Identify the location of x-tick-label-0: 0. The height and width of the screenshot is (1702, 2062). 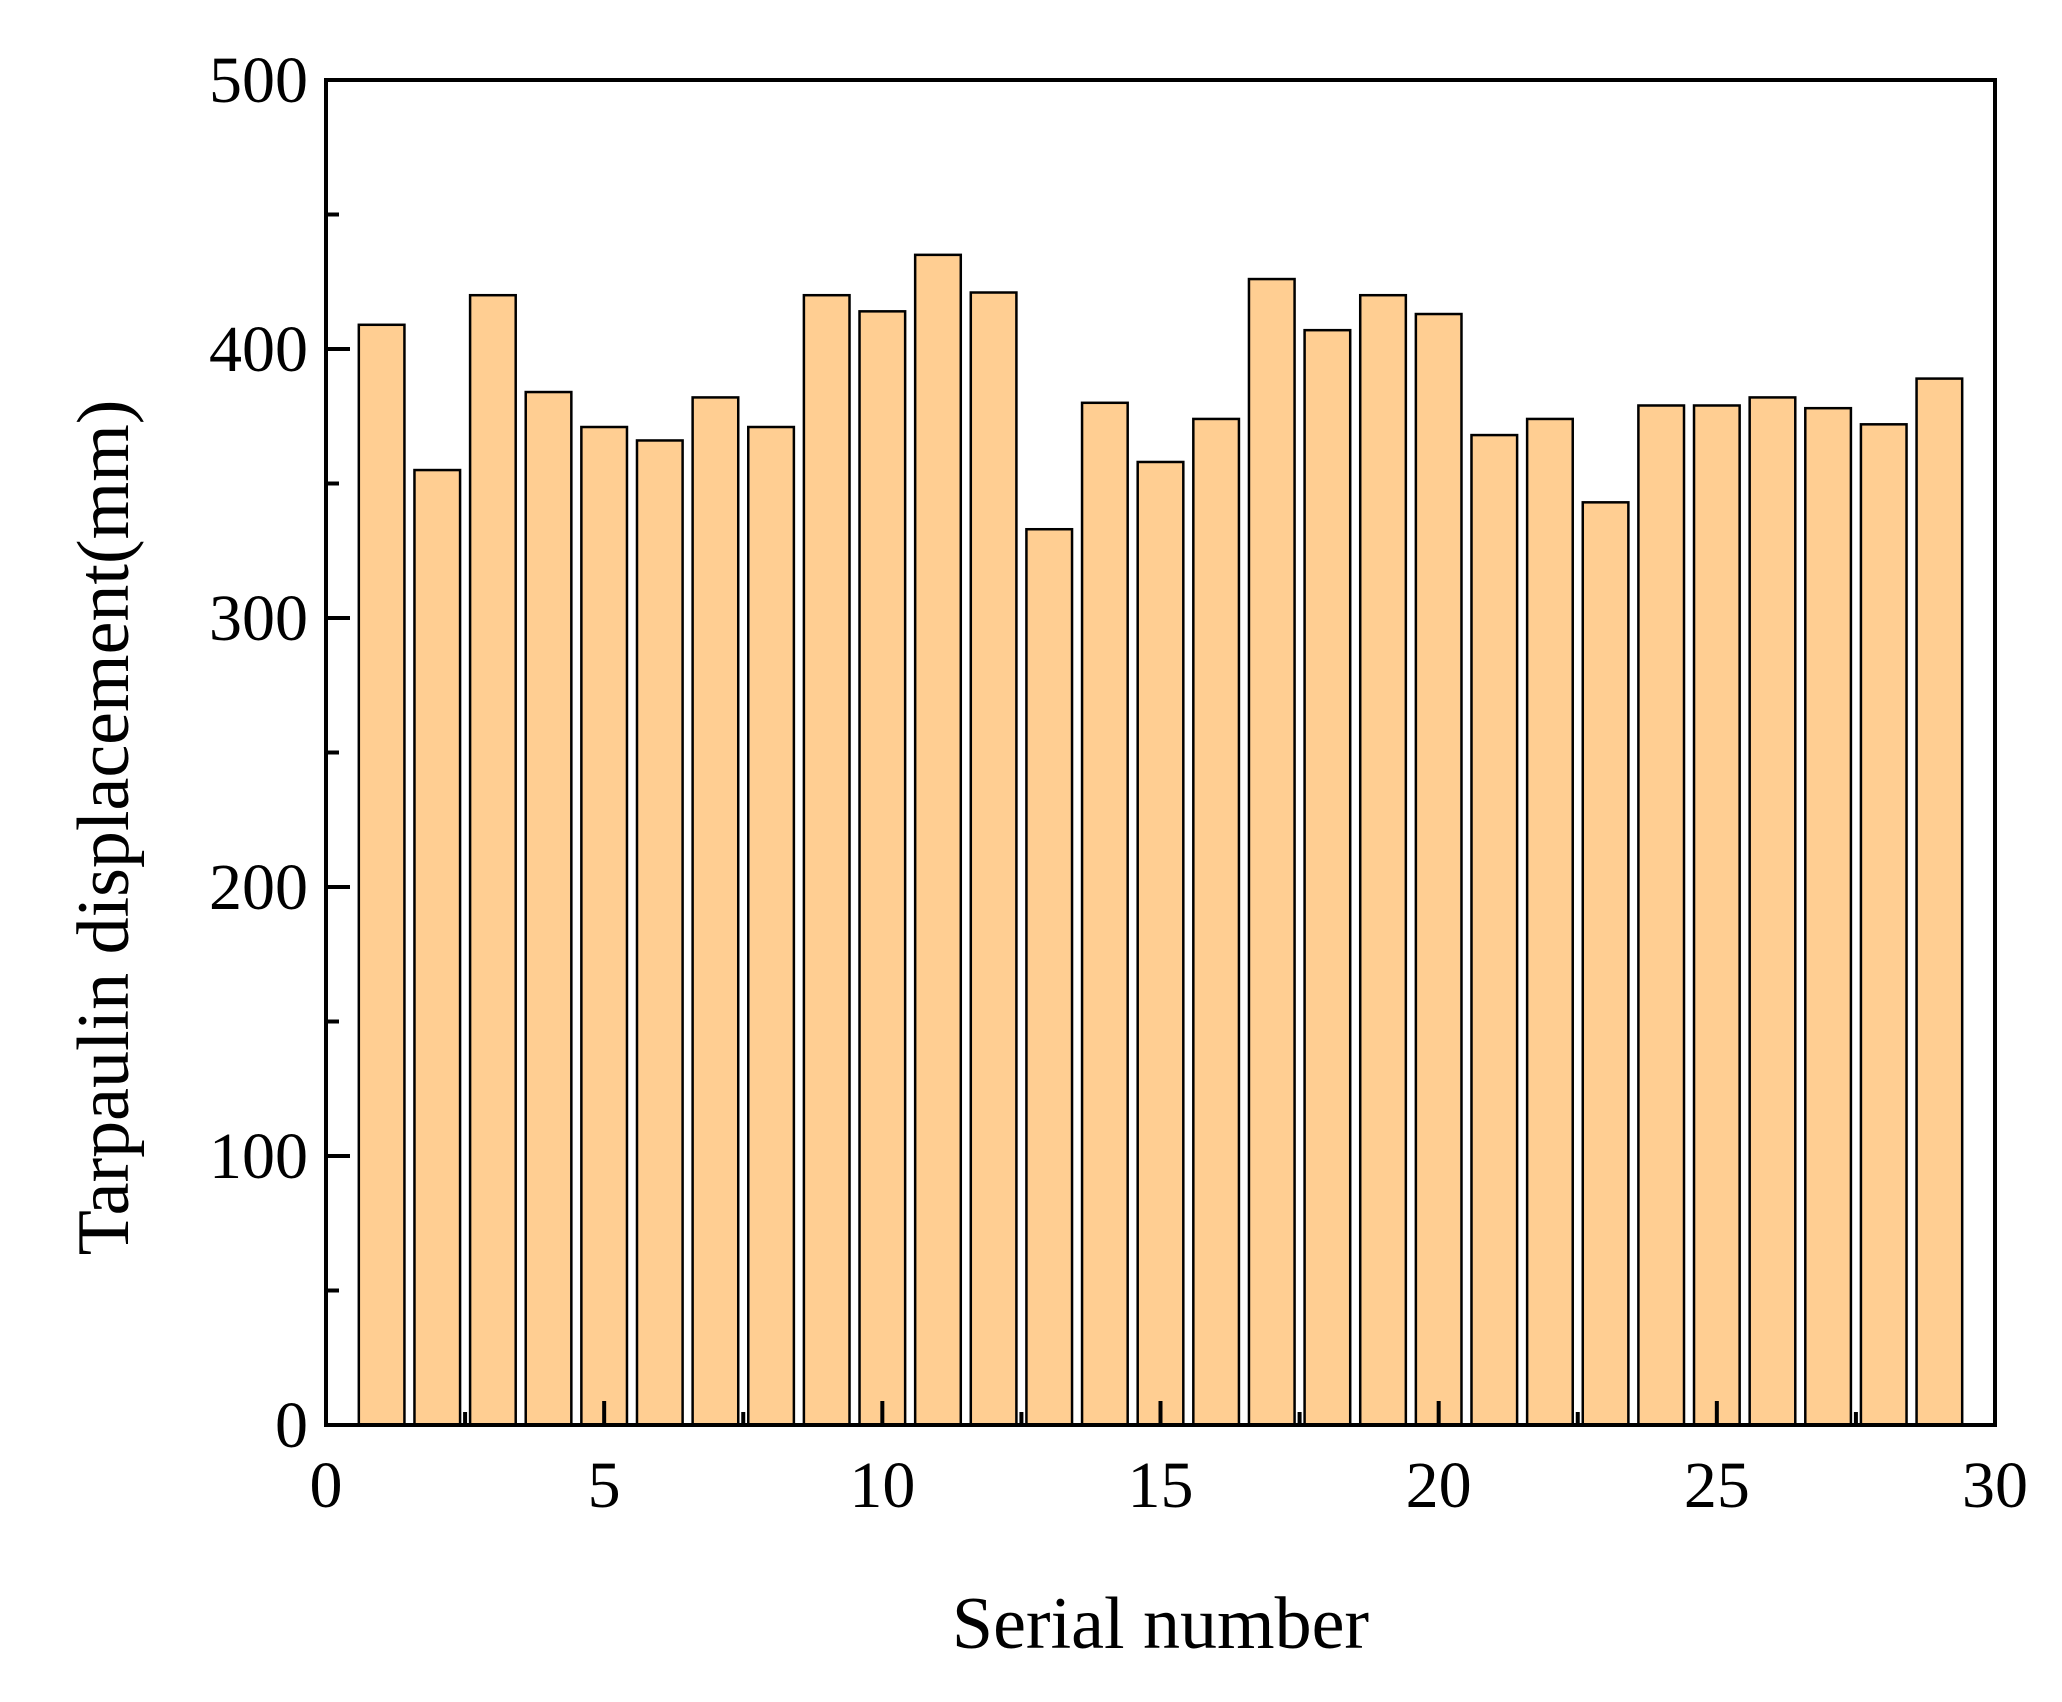
(326, 1485).